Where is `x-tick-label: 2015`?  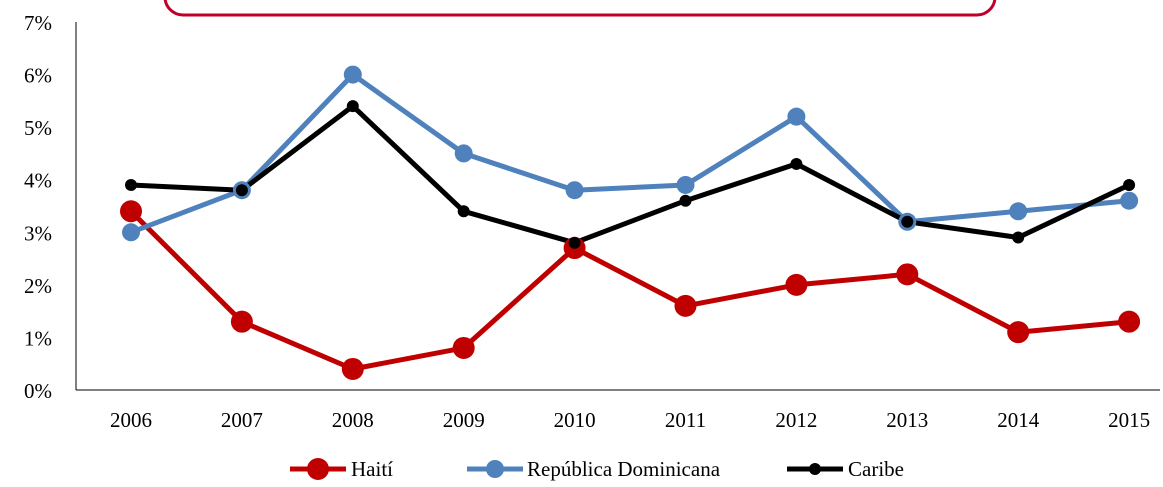 x-tick-label: 2015 is located at coordinates (1129, 420).